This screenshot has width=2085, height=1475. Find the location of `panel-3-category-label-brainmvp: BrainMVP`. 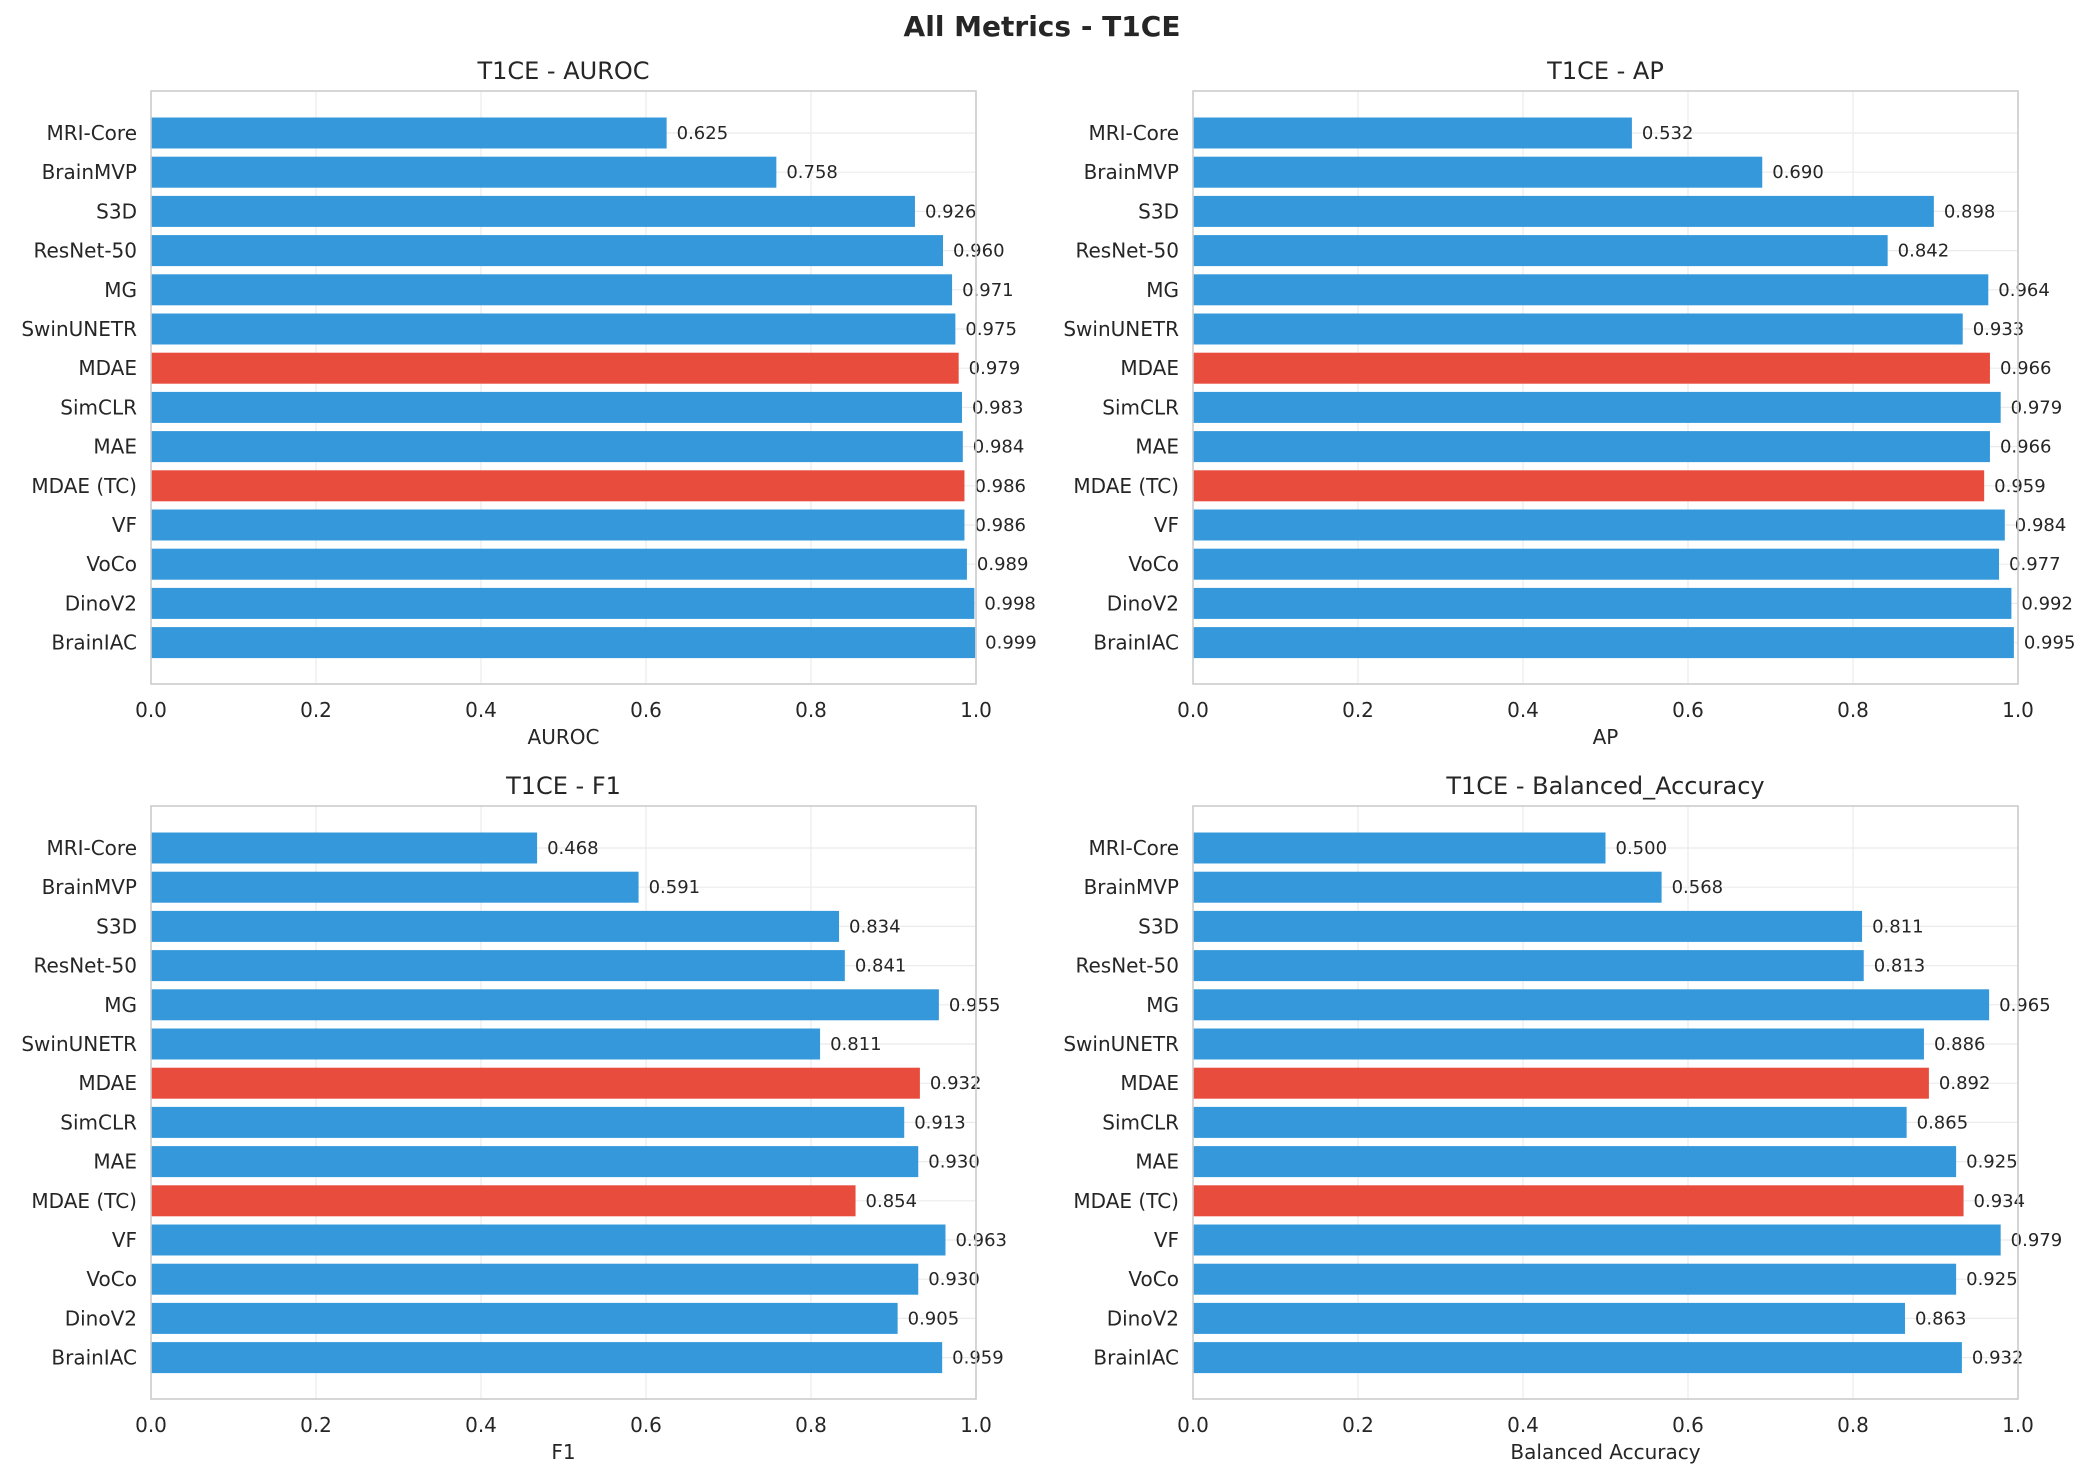

panel-3-category-label-brainmvp: BrainMVP is located at coordinates (89, 887).